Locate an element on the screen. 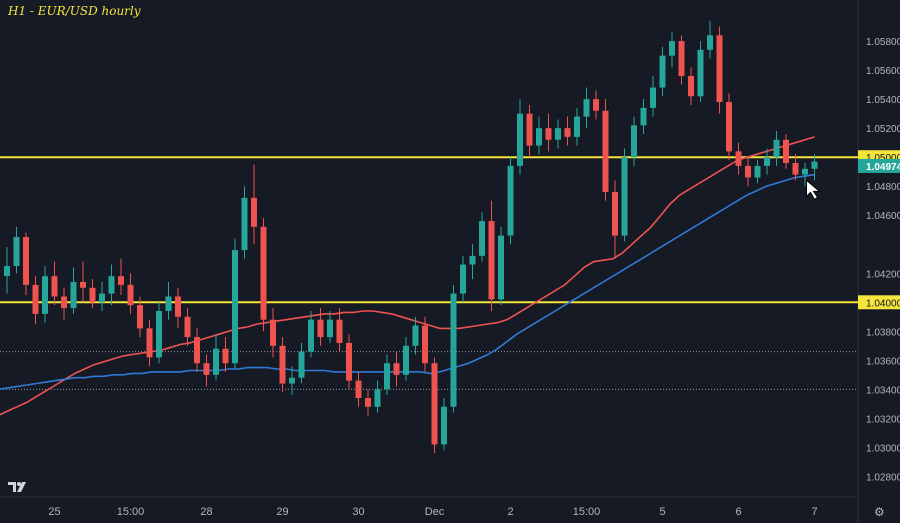 The height and width of the screenshot is (523, 900). level-price-label: 1.04000 is located at coordinates (883, 303).